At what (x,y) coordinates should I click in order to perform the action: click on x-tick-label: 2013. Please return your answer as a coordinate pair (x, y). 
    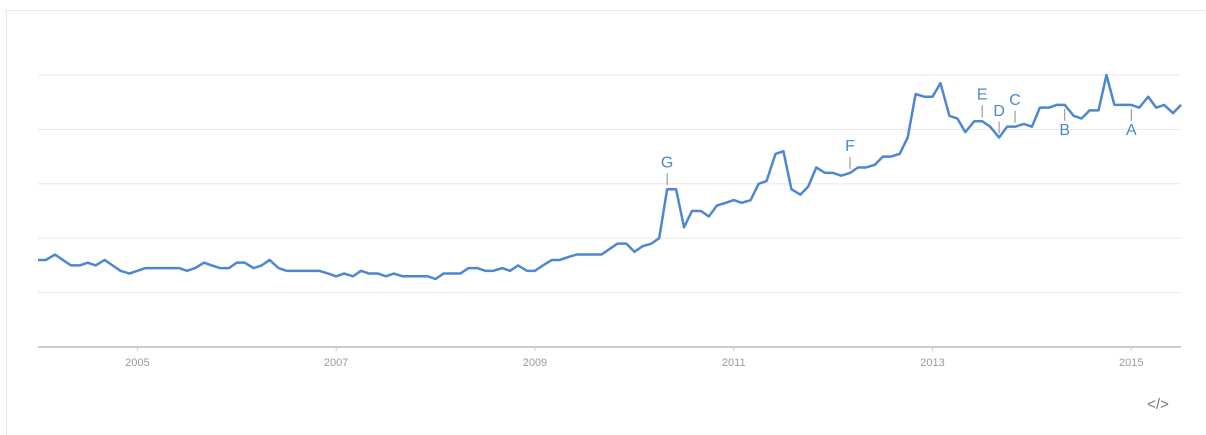
    Looking at the image, I should click on (932, 363).